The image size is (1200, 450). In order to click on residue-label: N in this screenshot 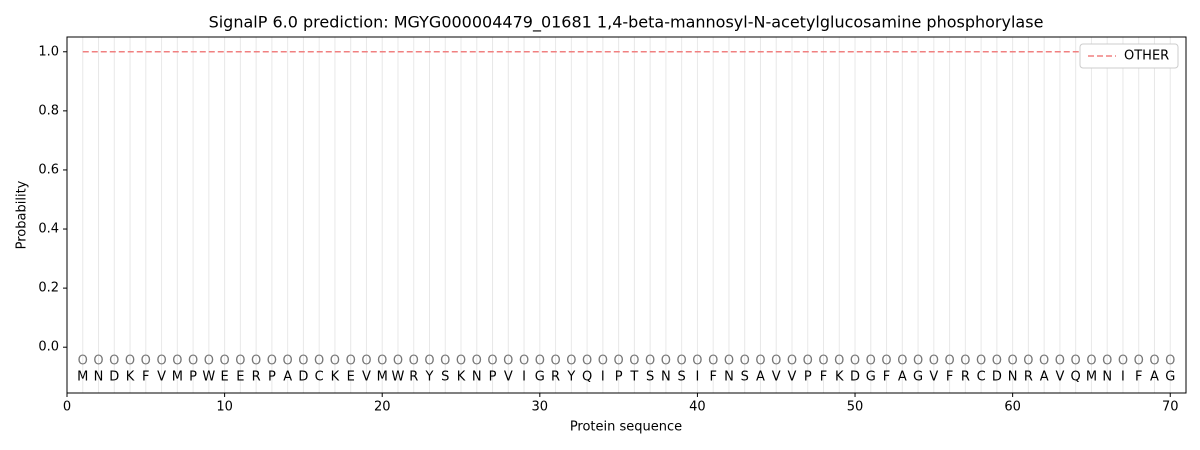, I will do `click(1107, 377)`.